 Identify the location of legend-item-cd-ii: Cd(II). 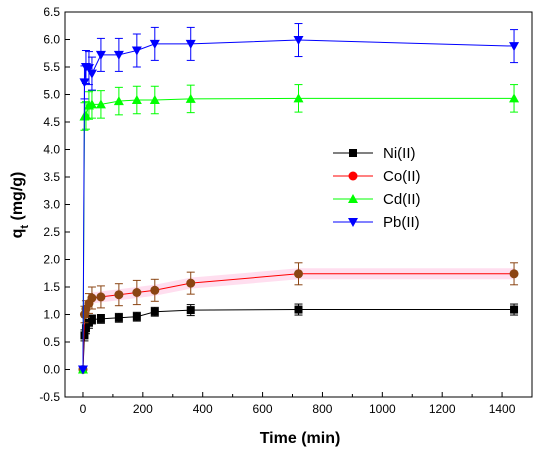
(377, 199).